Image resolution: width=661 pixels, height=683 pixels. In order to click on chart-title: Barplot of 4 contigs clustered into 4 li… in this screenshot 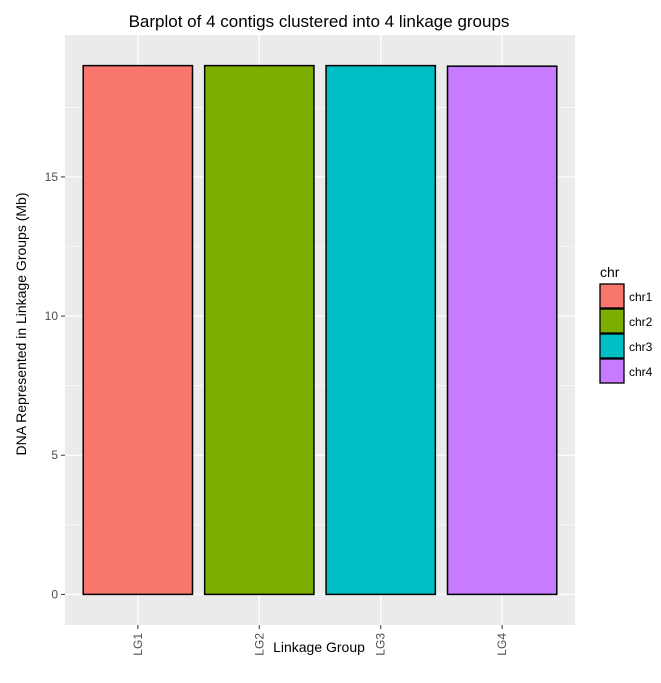, I will do `click(319, 21)`.